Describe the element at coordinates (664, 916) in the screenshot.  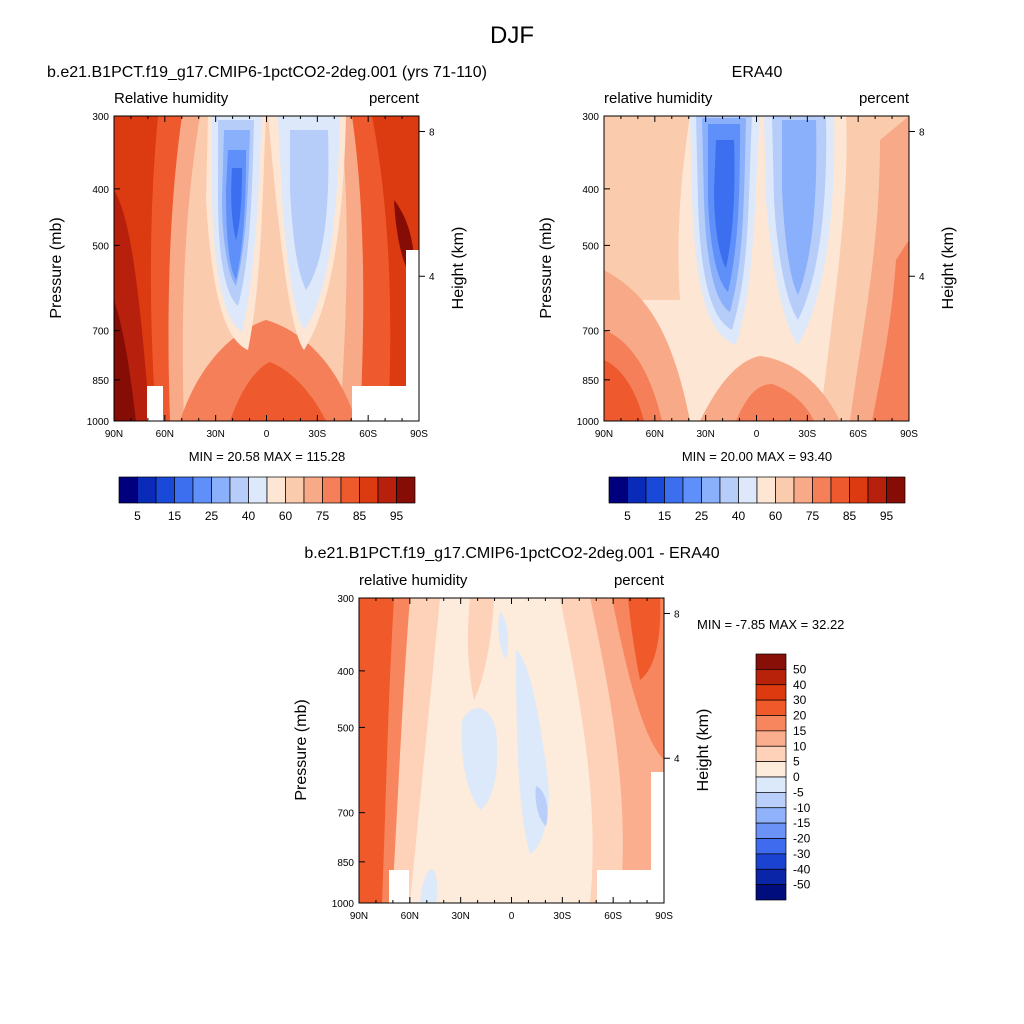
I see `x-tick-label: 90S` at that location.